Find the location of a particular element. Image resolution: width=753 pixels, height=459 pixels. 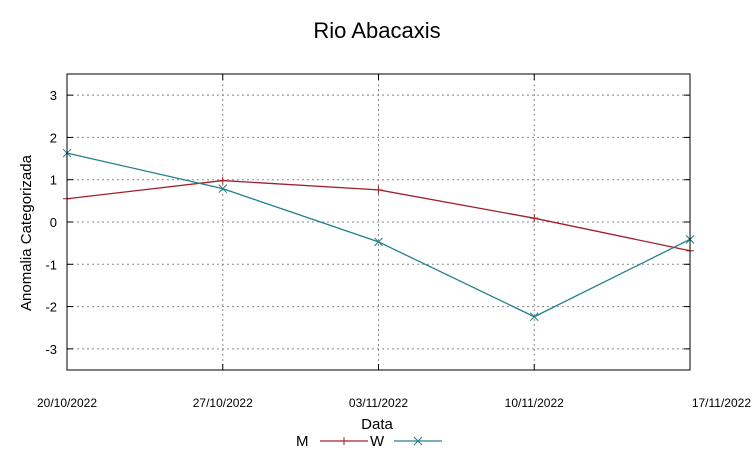

y-tick-label: 0 is located at coordinates (53, 222).